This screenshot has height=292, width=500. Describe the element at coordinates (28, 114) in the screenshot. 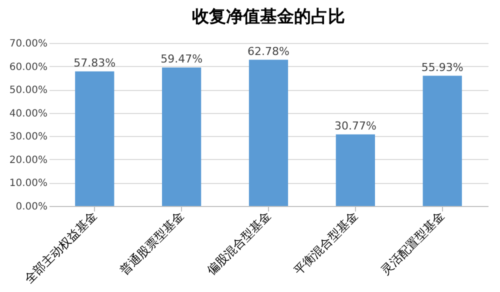

I see `y-tick-label: 40.00%` at that location.